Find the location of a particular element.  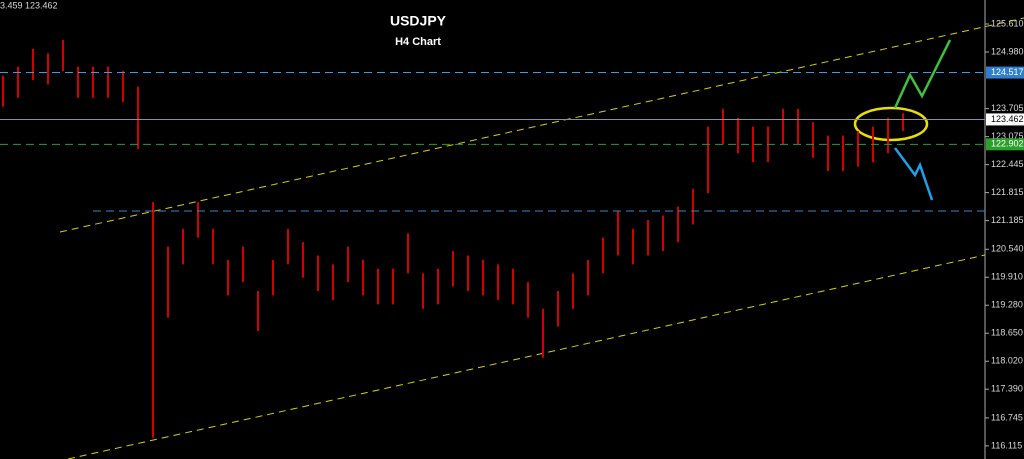

y-tick-label: 121.185 is located at coordinates (1007, 220).